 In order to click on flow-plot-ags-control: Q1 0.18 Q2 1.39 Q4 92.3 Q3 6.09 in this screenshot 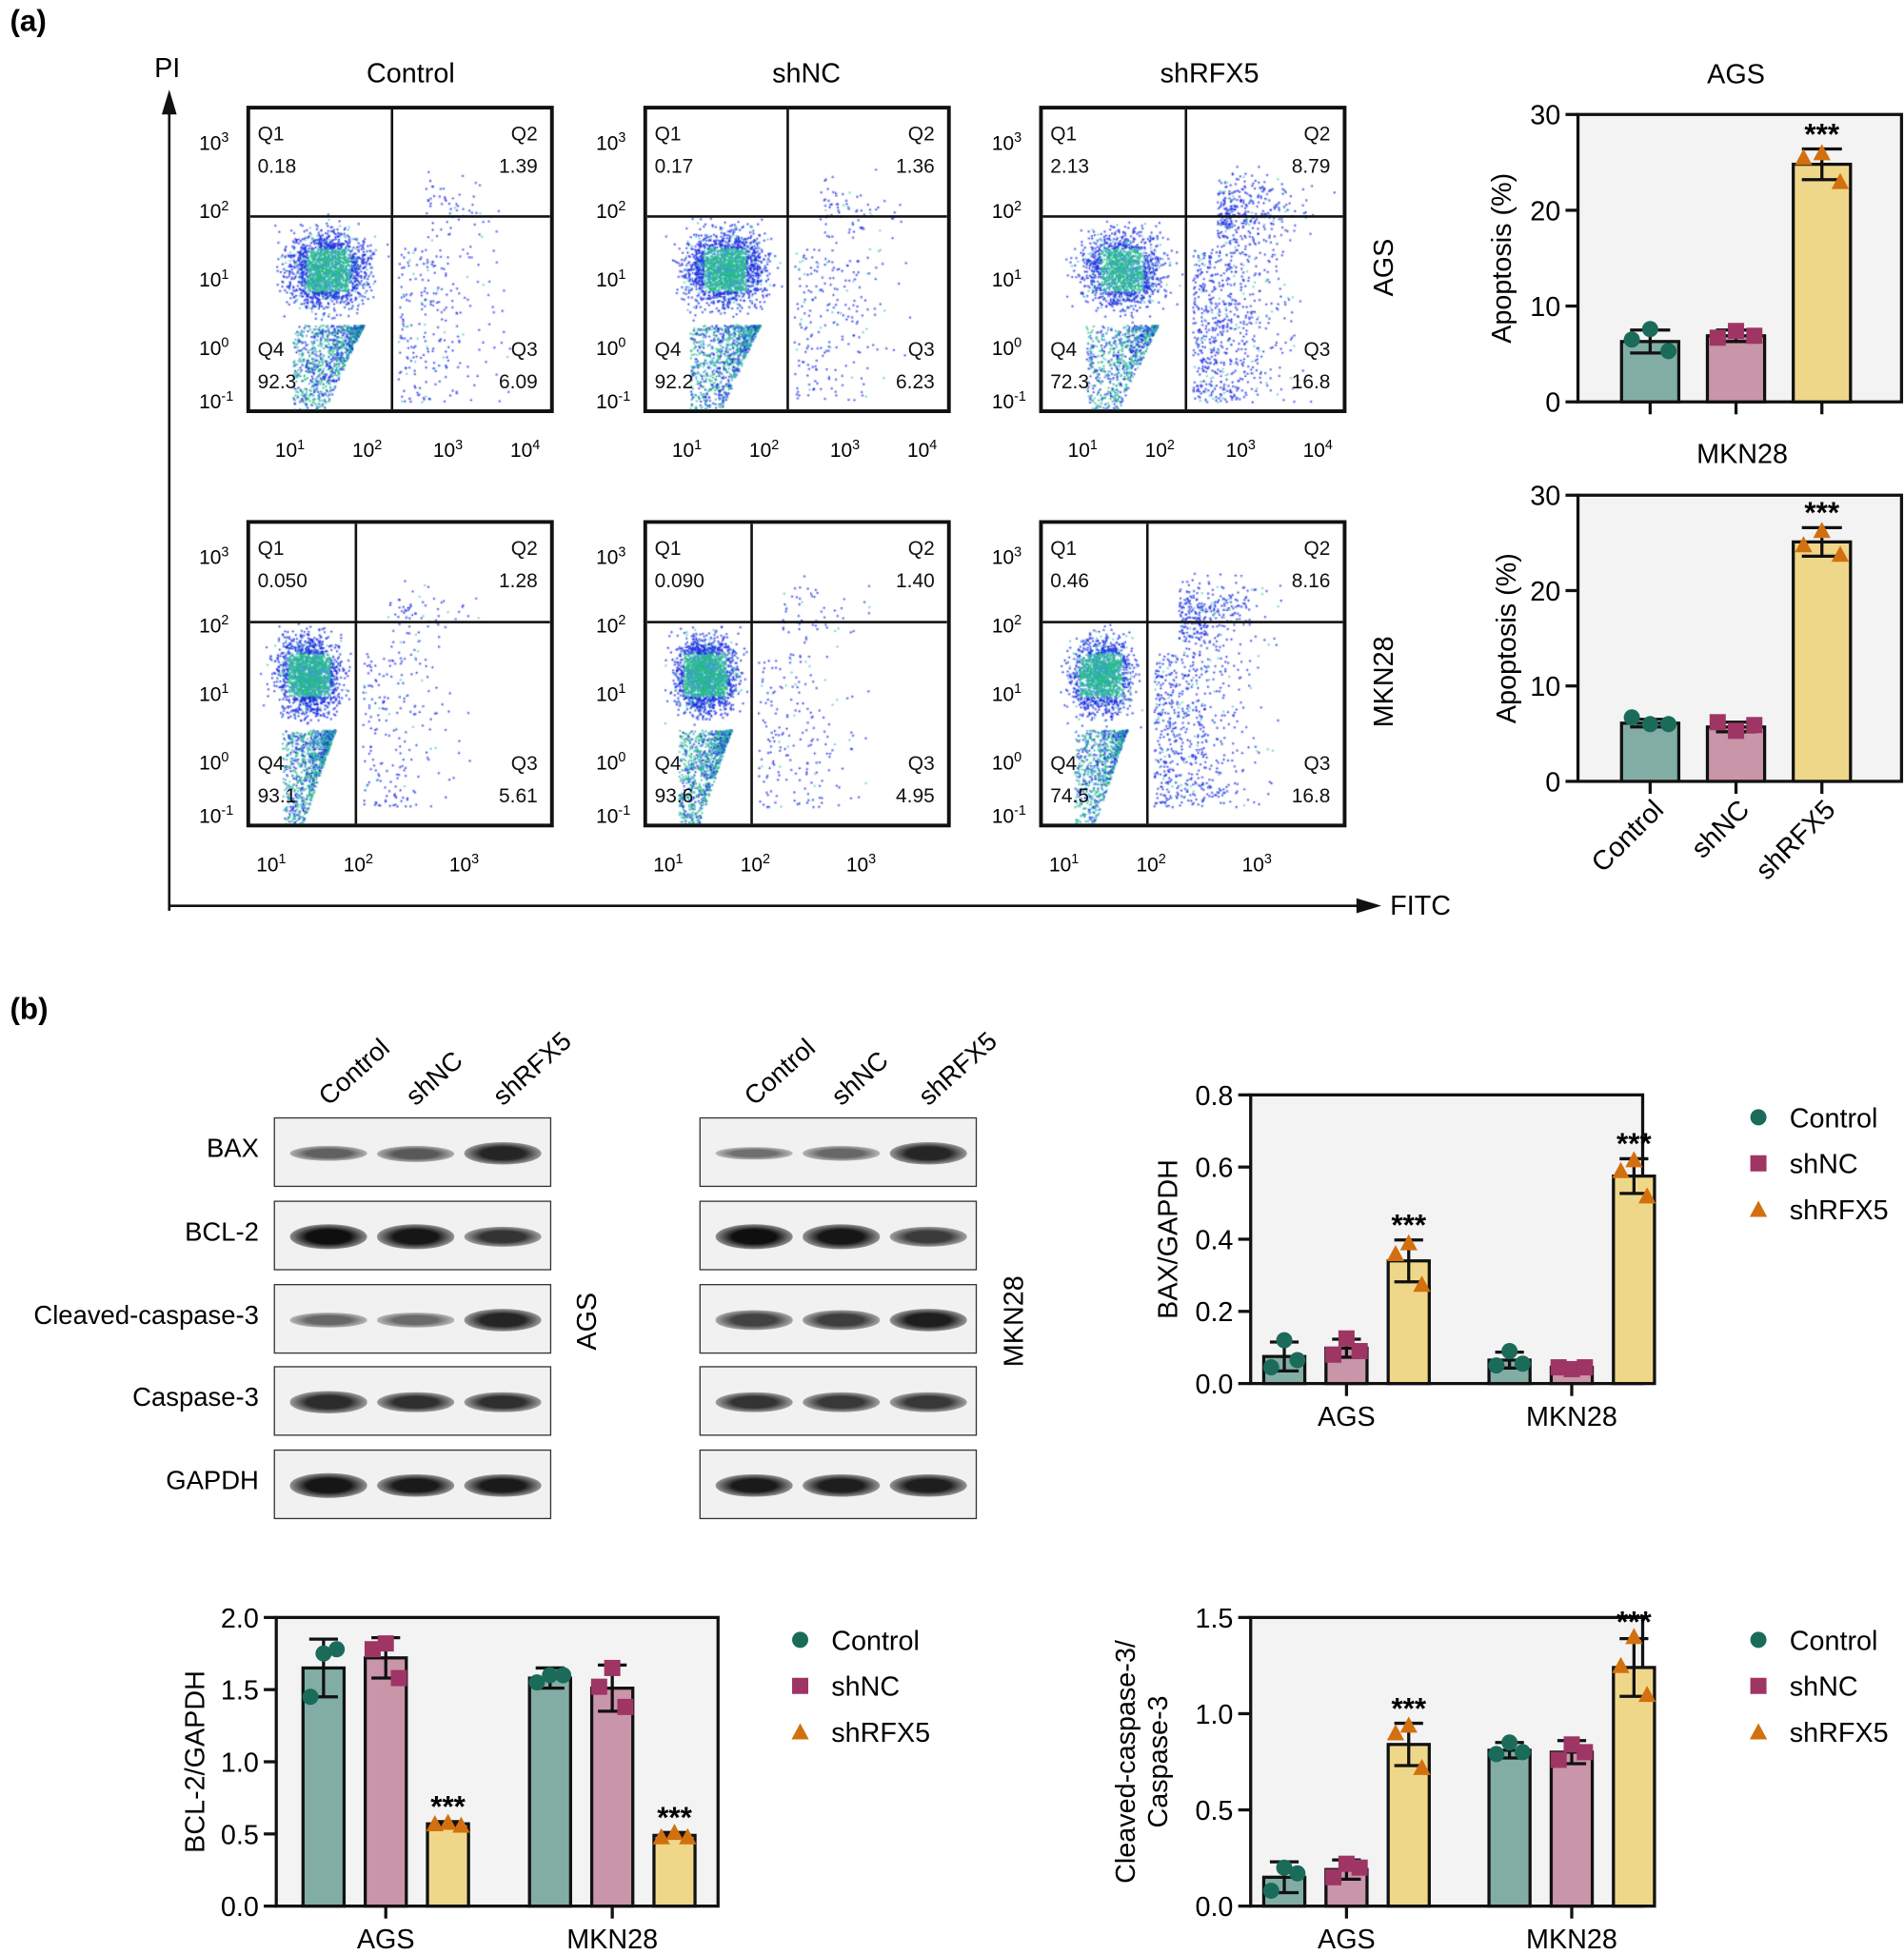, I will do `click(400, 259)`.